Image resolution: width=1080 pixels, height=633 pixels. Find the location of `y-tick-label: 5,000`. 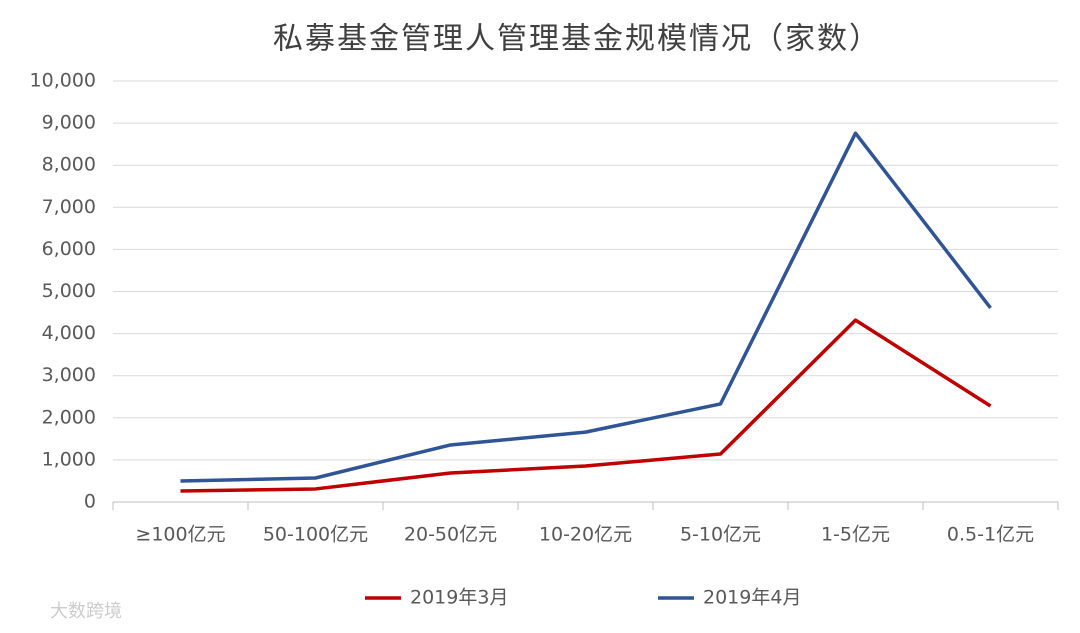

y-tick-label: 5,000 is located at coordinates (69, 291).